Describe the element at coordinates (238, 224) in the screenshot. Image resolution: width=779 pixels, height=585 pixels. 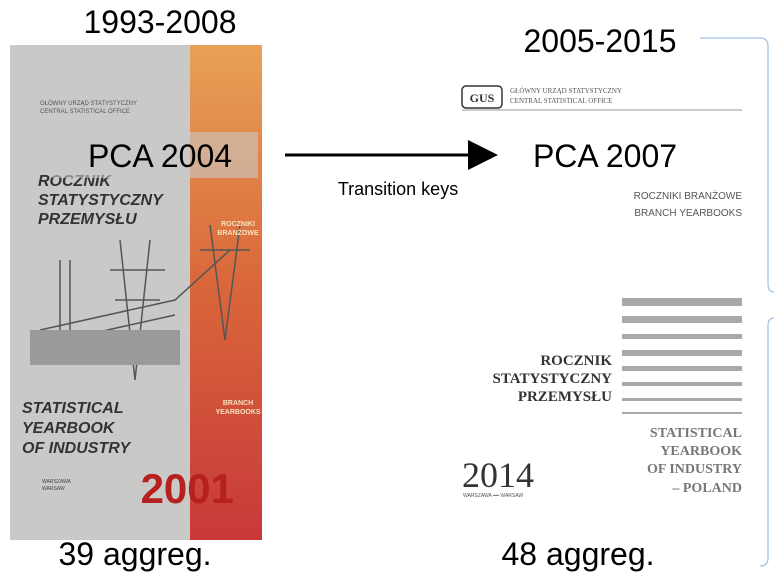
I see `cover-series: ROCZNIKI` at that location.